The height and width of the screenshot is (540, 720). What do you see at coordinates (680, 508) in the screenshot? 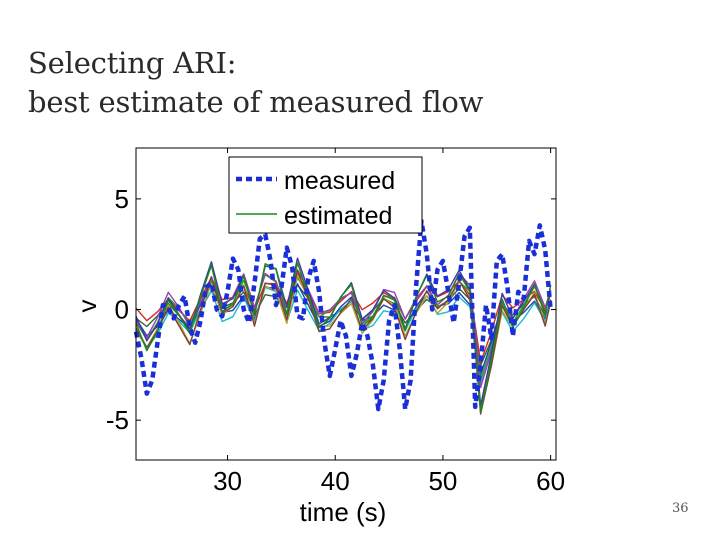
I see `page-number: 36` at bounding box center [680, 508].